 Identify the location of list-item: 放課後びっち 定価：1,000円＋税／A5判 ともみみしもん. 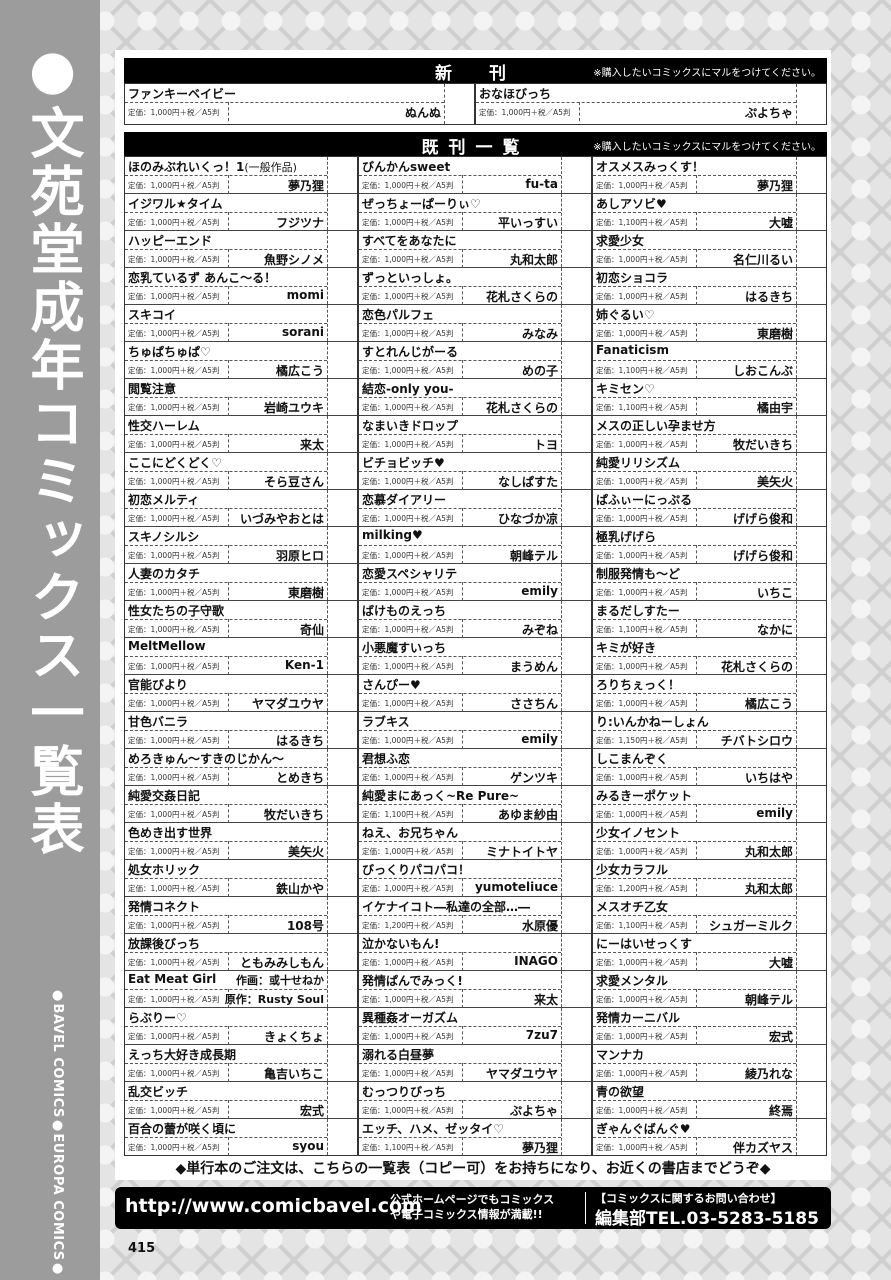
(241, 952).